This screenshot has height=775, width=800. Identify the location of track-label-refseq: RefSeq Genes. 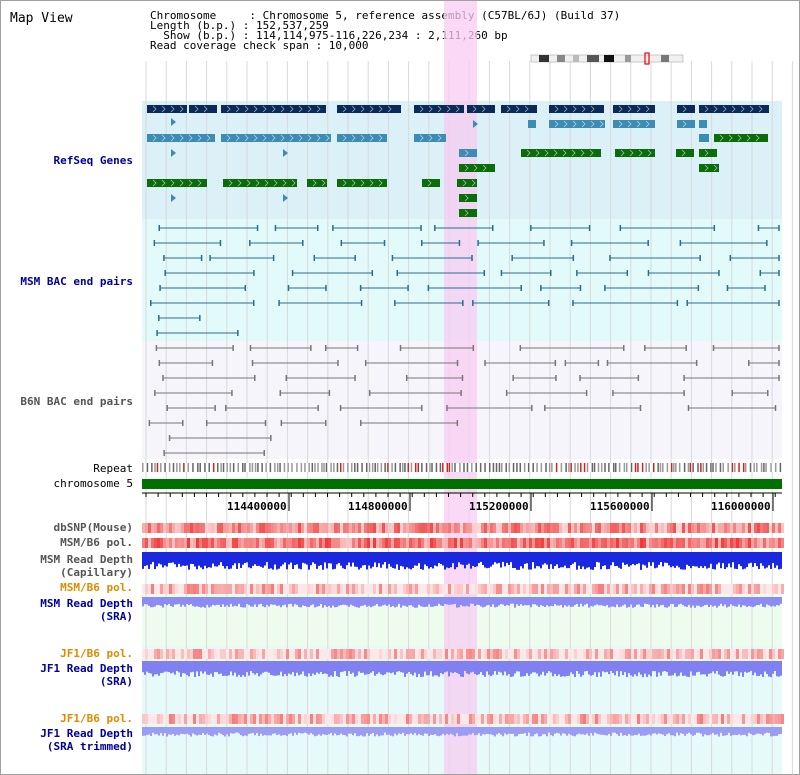
(93, 160).